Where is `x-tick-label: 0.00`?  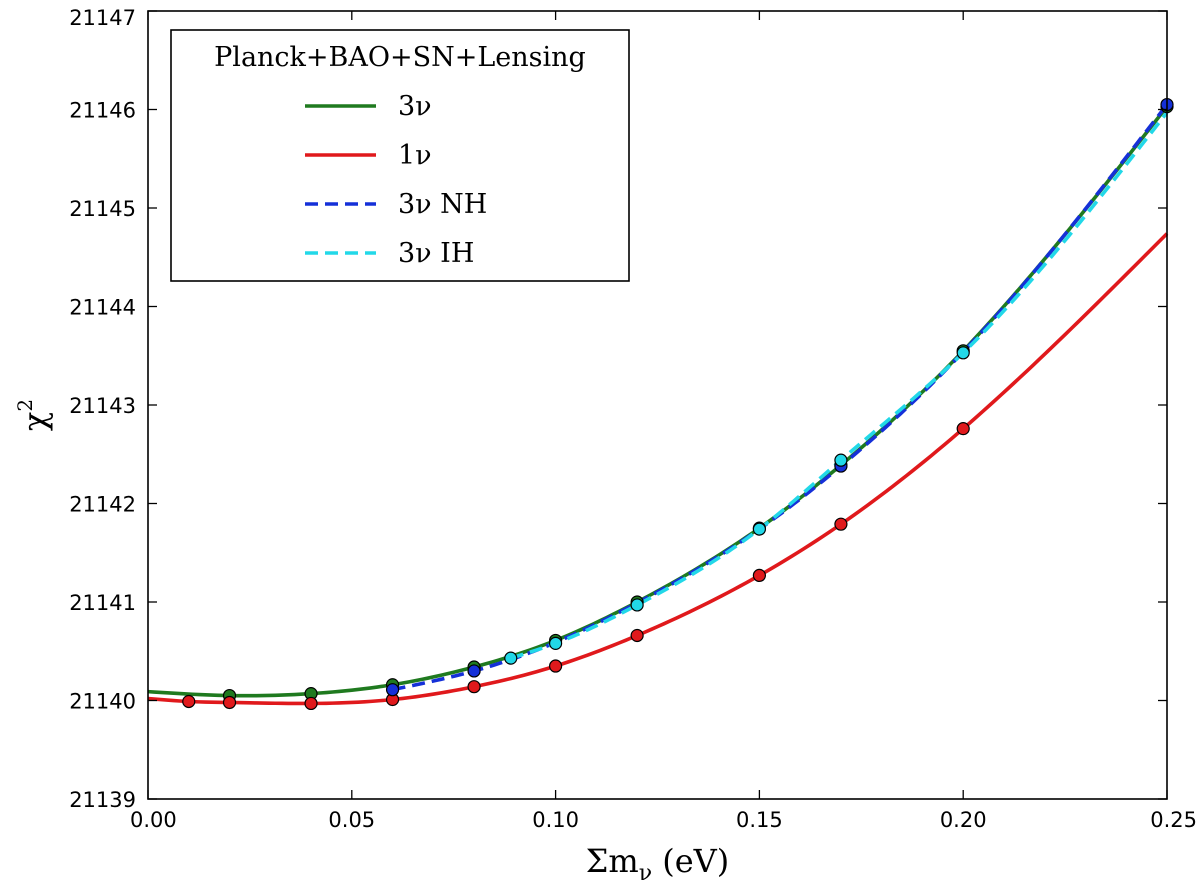 x-tick-label: 0.00 is located at coordinates (153, 820).